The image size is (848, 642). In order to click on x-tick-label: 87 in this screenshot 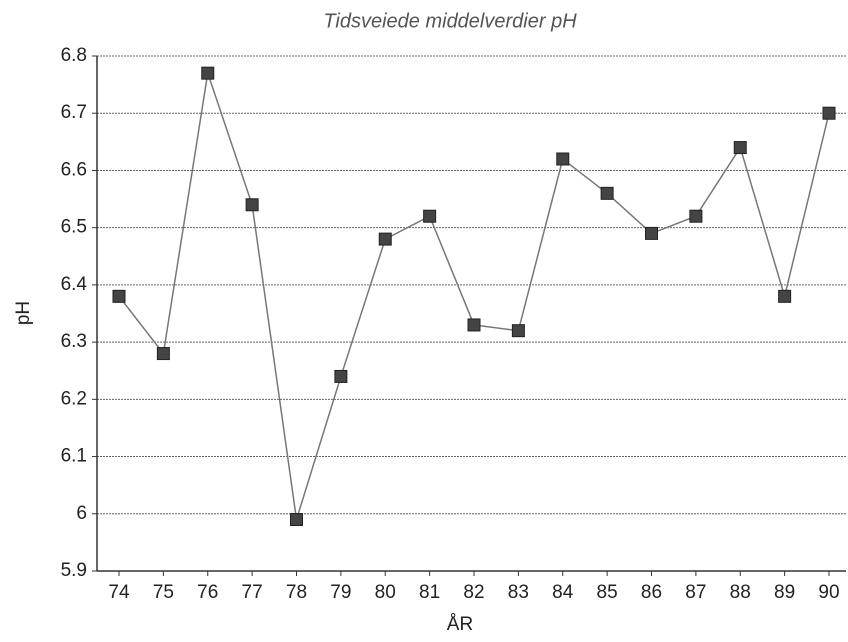, I will do `click(695, 592)`.